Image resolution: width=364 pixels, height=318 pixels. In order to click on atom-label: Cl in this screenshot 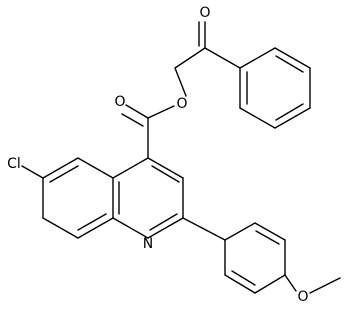, I will do `click(14, 164)`.